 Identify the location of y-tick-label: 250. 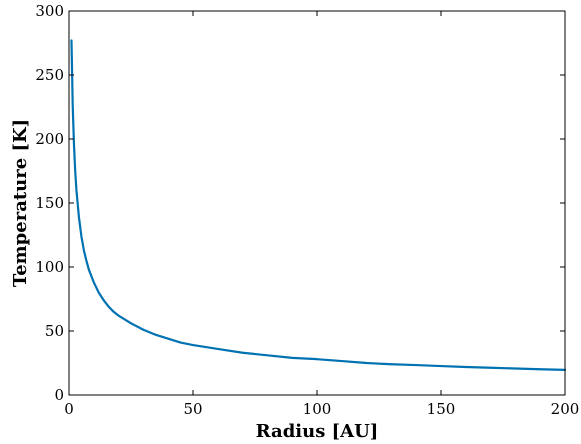
(49, 75).